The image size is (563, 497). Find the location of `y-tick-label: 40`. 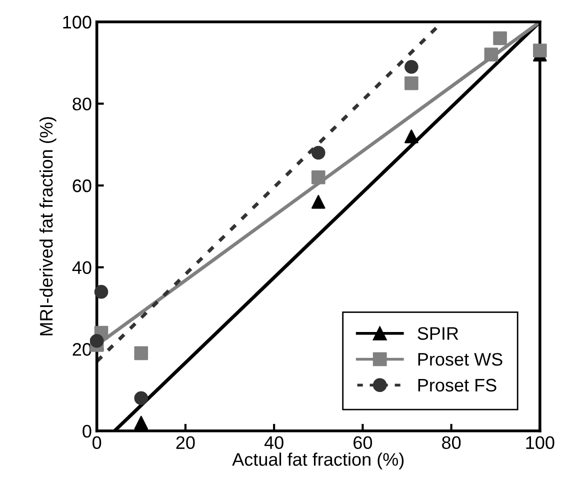

y-tick-label: 40 is located at coordinates (82, 267).